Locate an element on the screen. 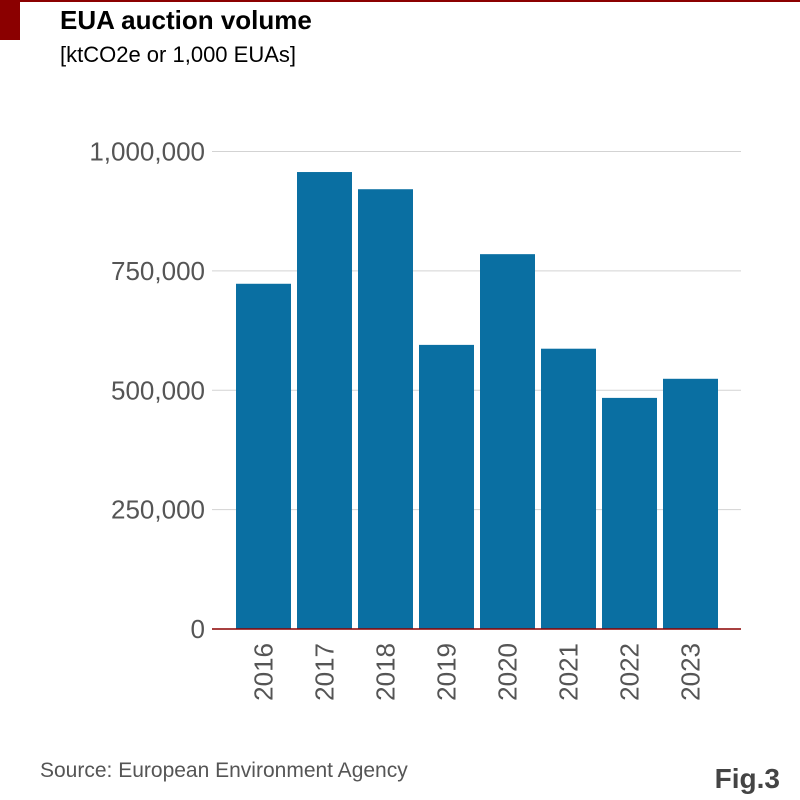  bar-2019 is located at coordinates (446, 486).